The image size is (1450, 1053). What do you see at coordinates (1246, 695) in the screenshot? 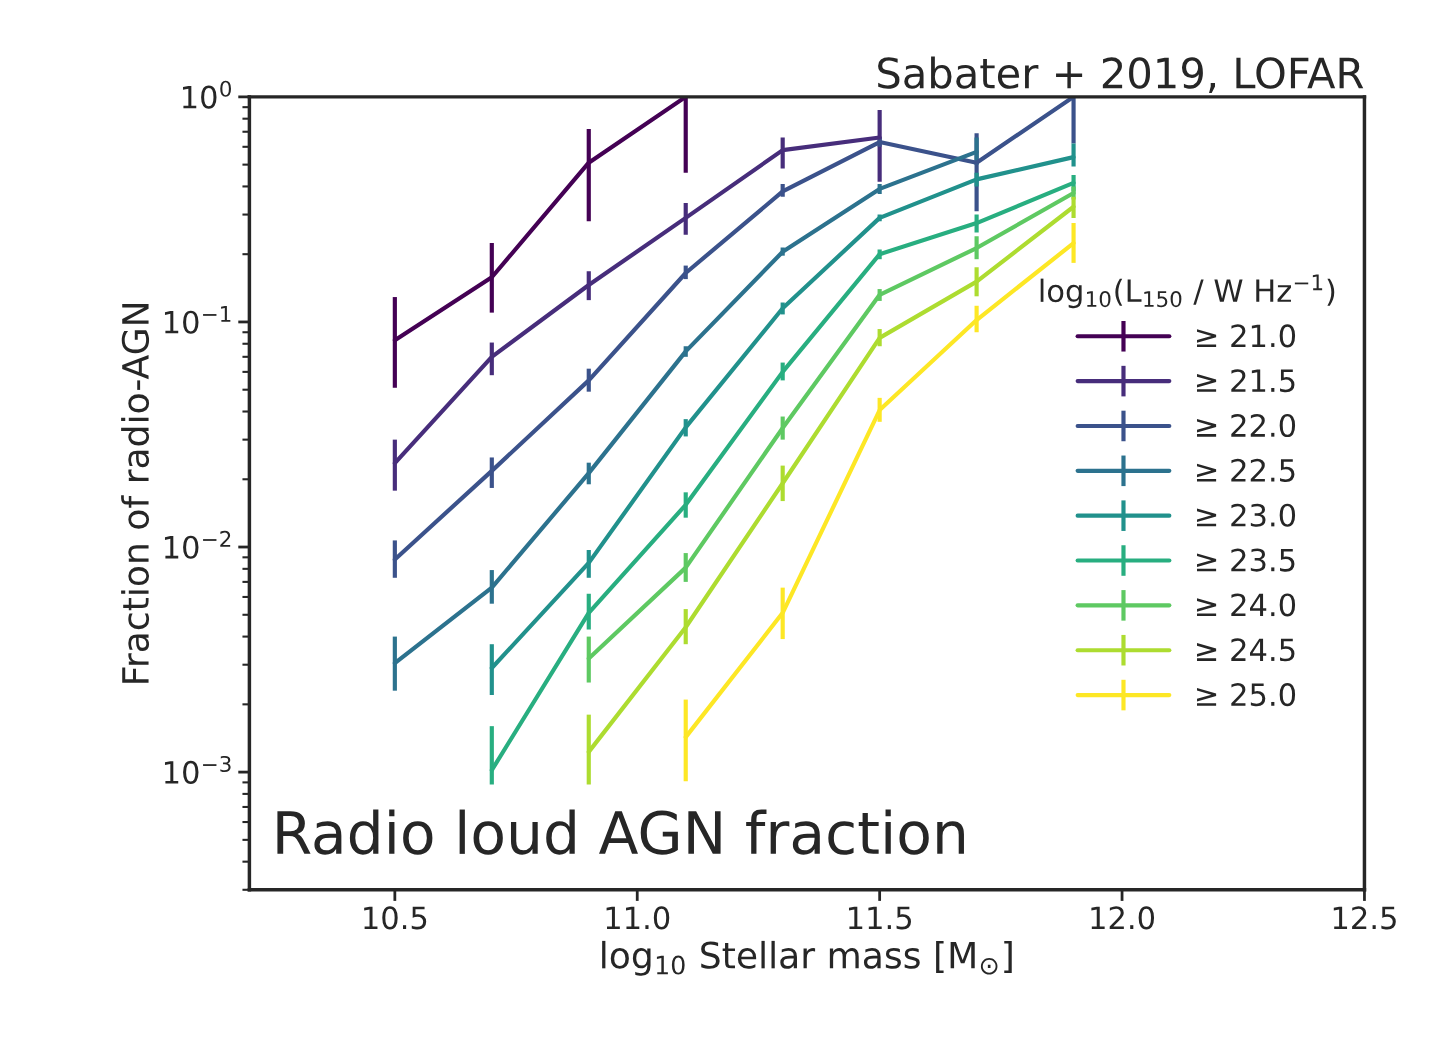
I see `legend-label: ≥ 25.0` at bounding box center [1246, 695].